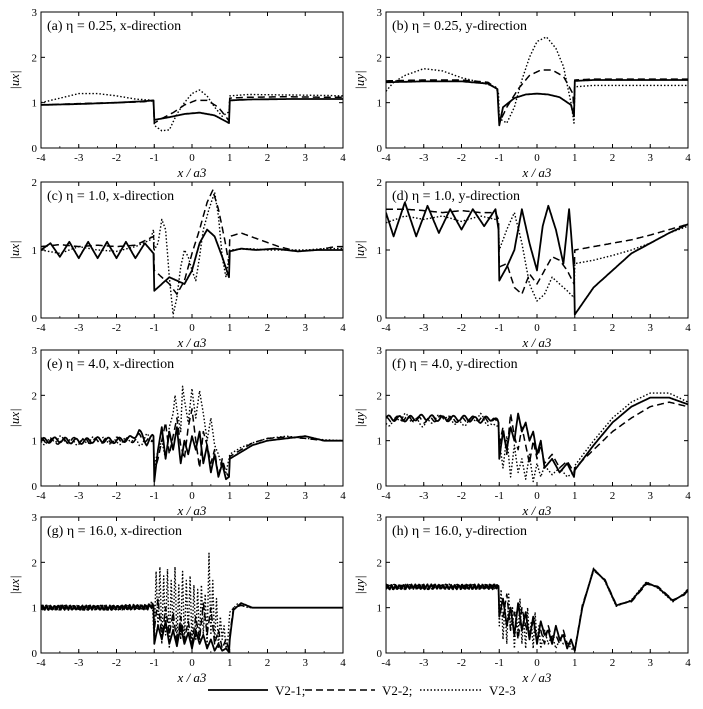 The height and width of the screenshot is (709, 703). I want to click on panel-label: (e) η = 4.0, x-direction, so click(110, 364).